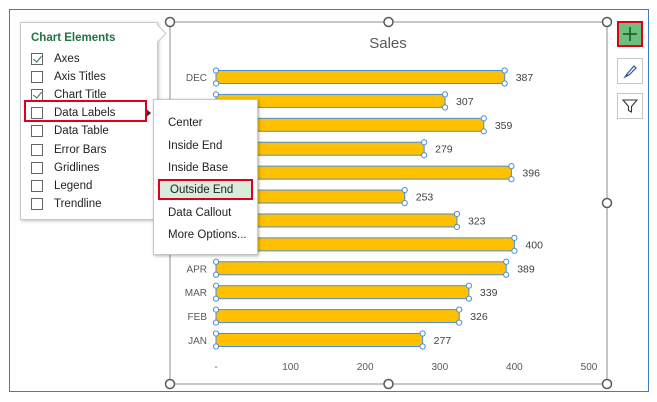  I want to click on x-tick-label: 200, so click(365, 367).